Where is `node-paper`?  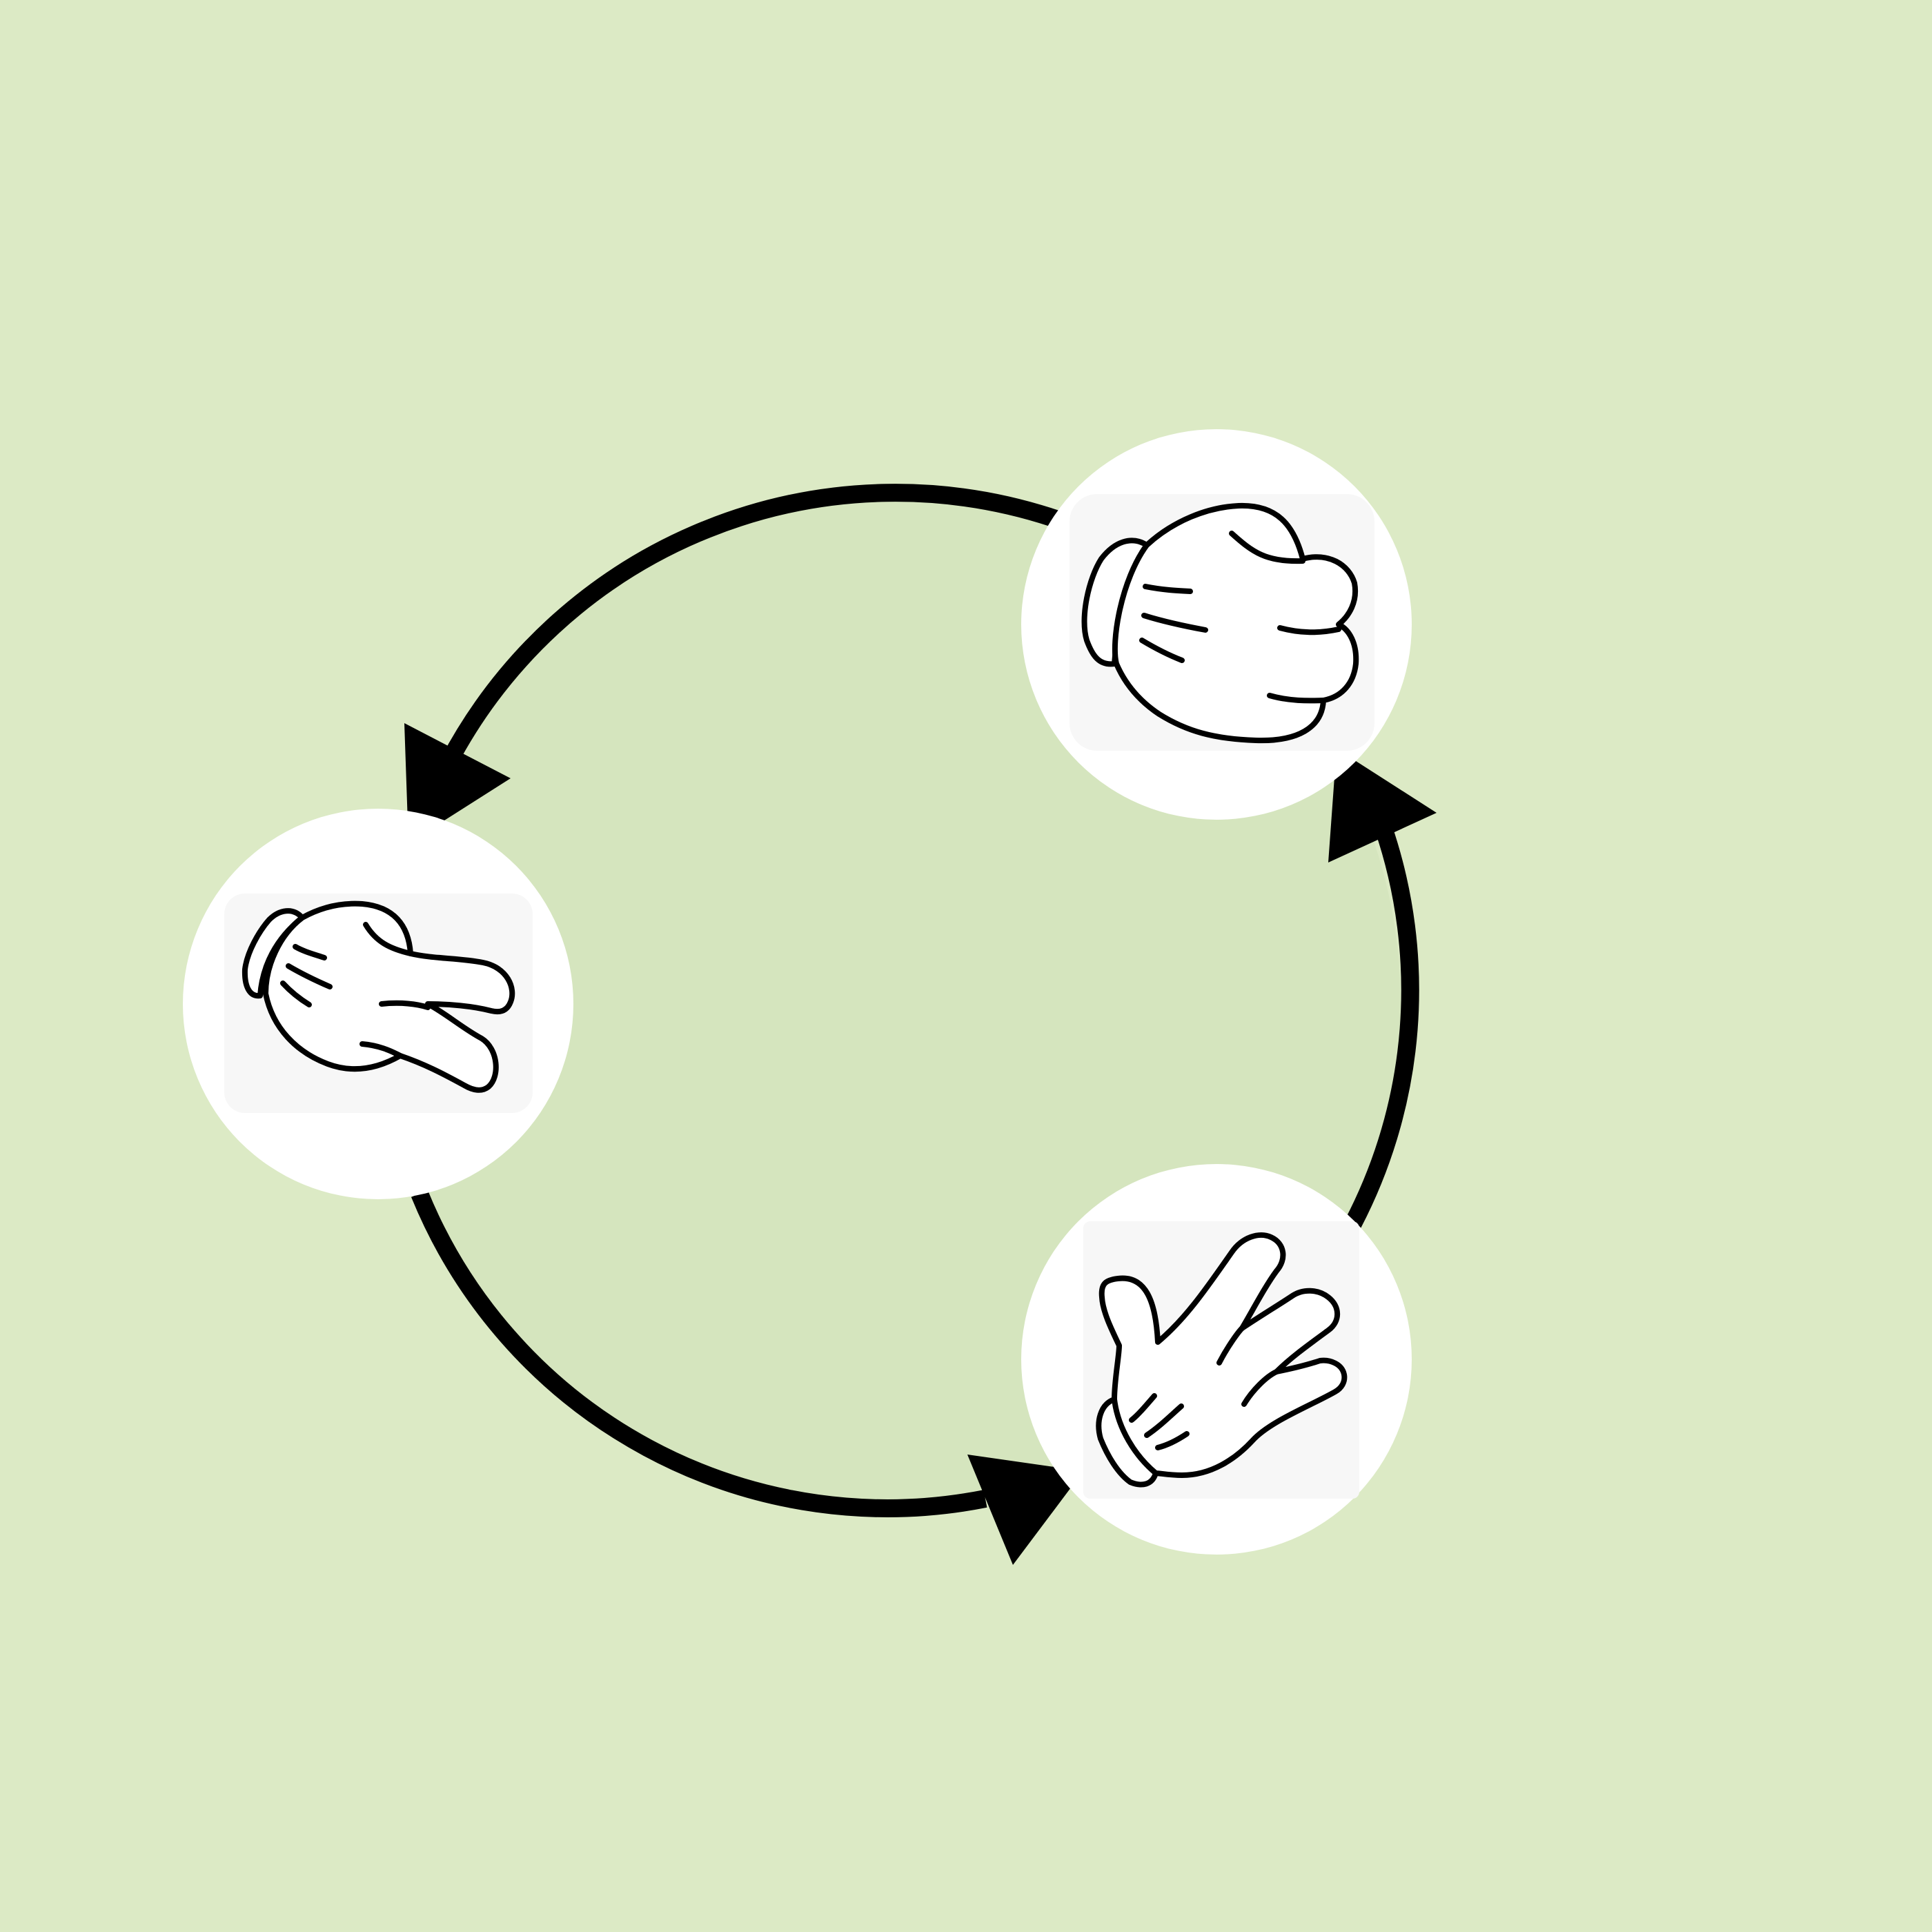
node-paper is located at coordinates (1216, 1359).